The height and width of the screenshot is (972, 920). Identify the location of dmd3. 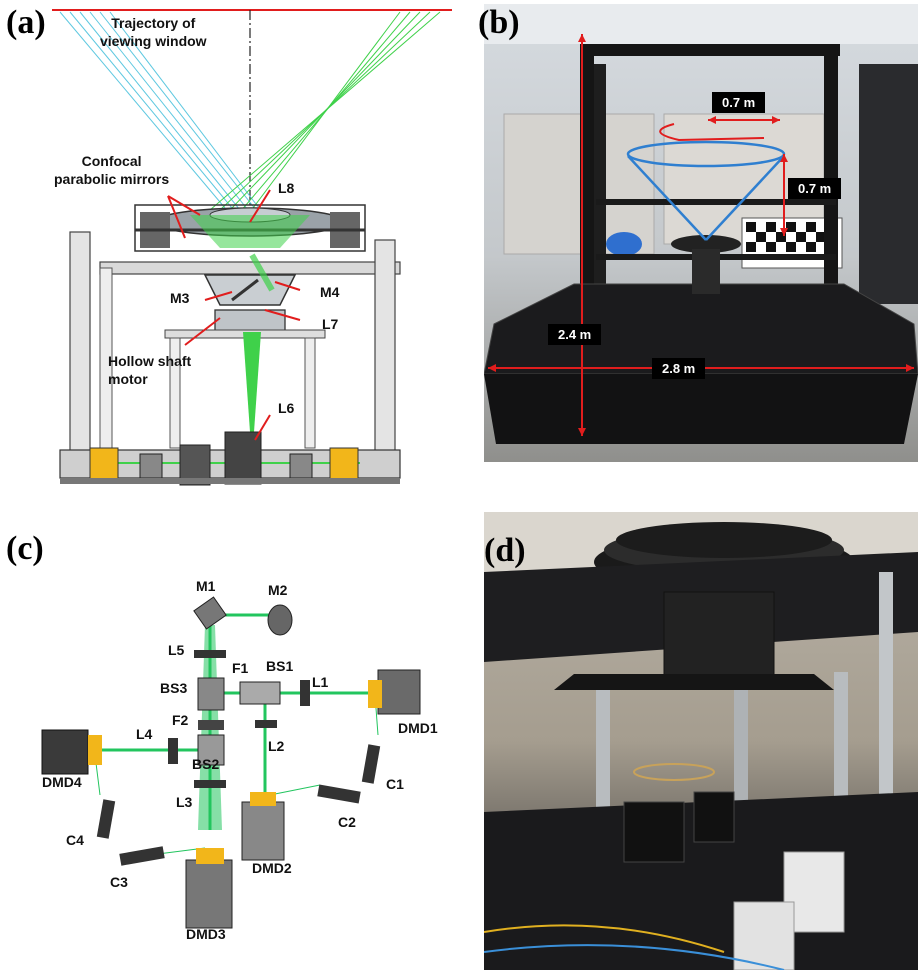
(209, 888).